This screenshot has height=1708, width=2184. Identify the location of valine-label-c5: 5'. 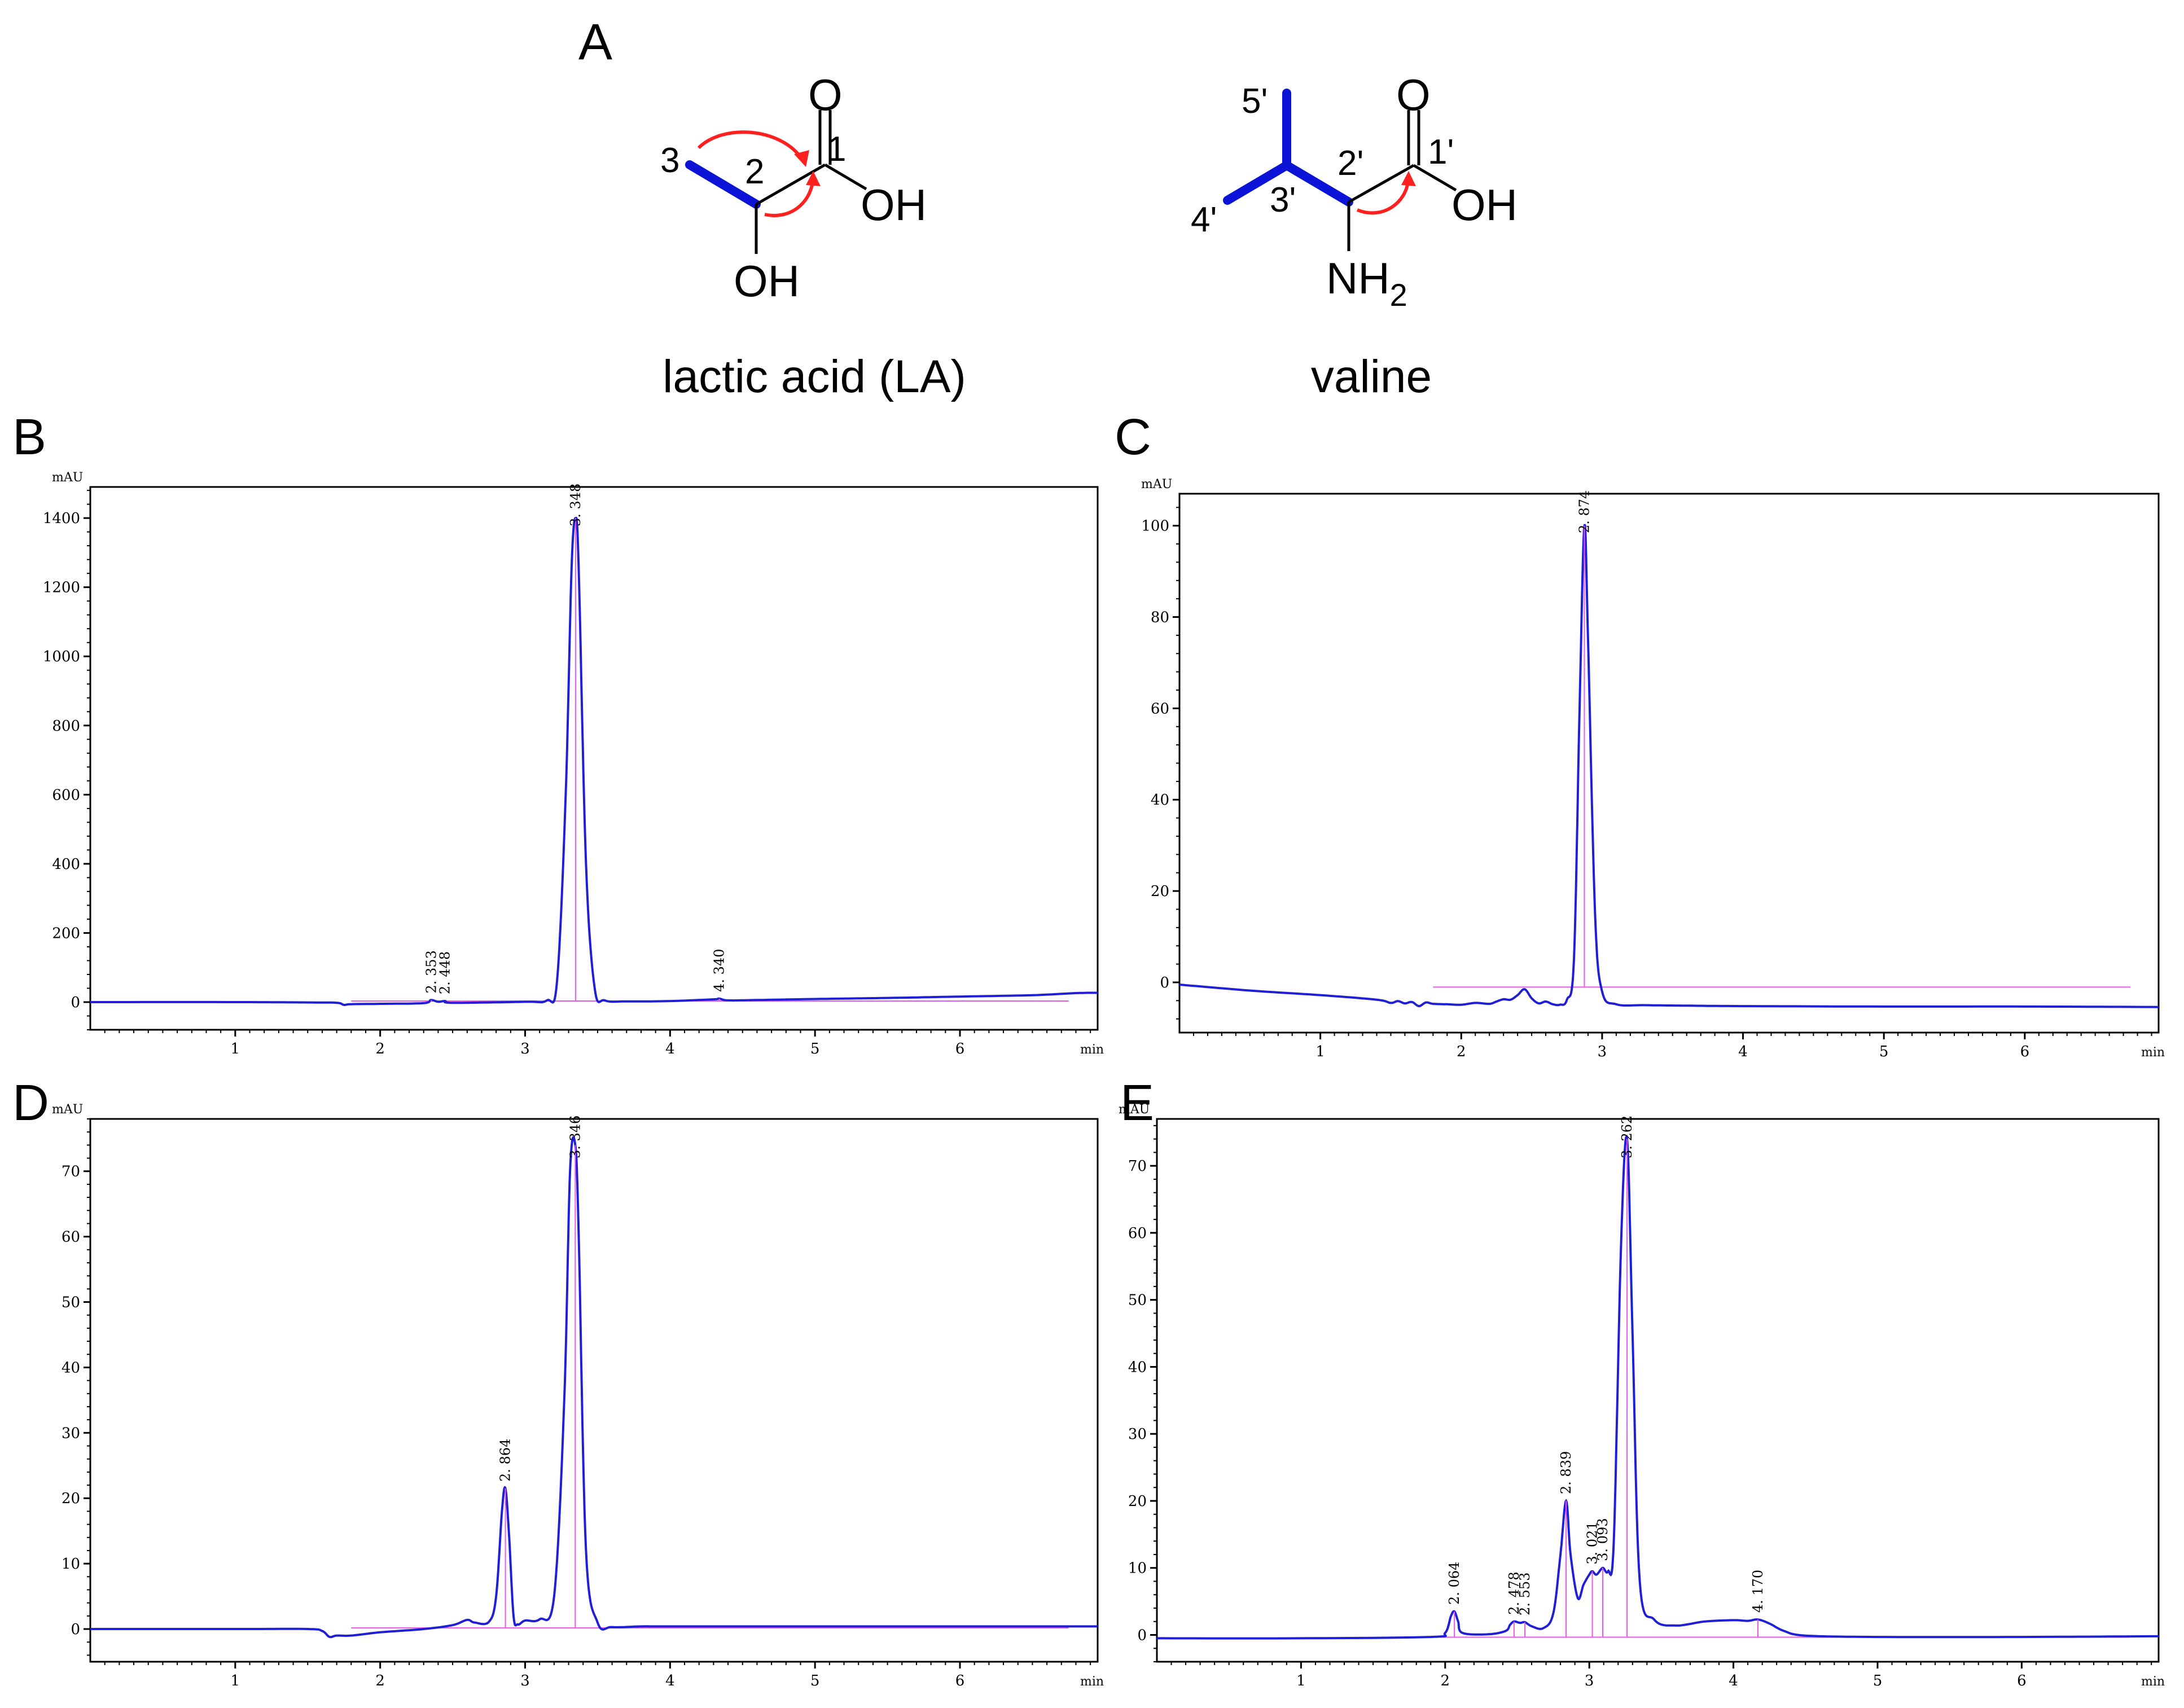
(1255, 101).